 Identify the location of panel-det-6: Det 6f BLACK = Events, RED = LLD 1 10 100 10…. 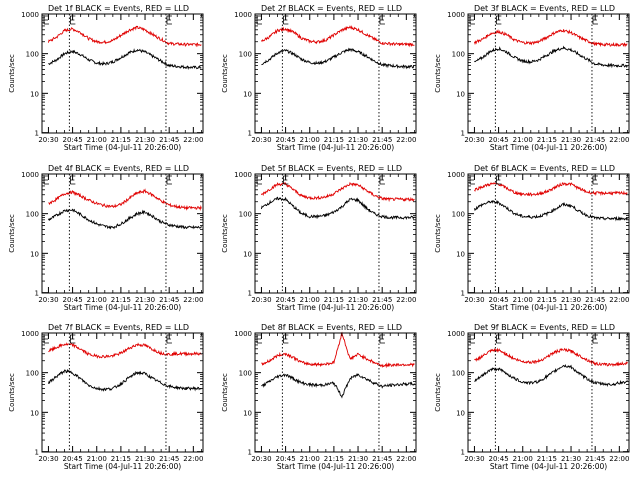
(532, 238).